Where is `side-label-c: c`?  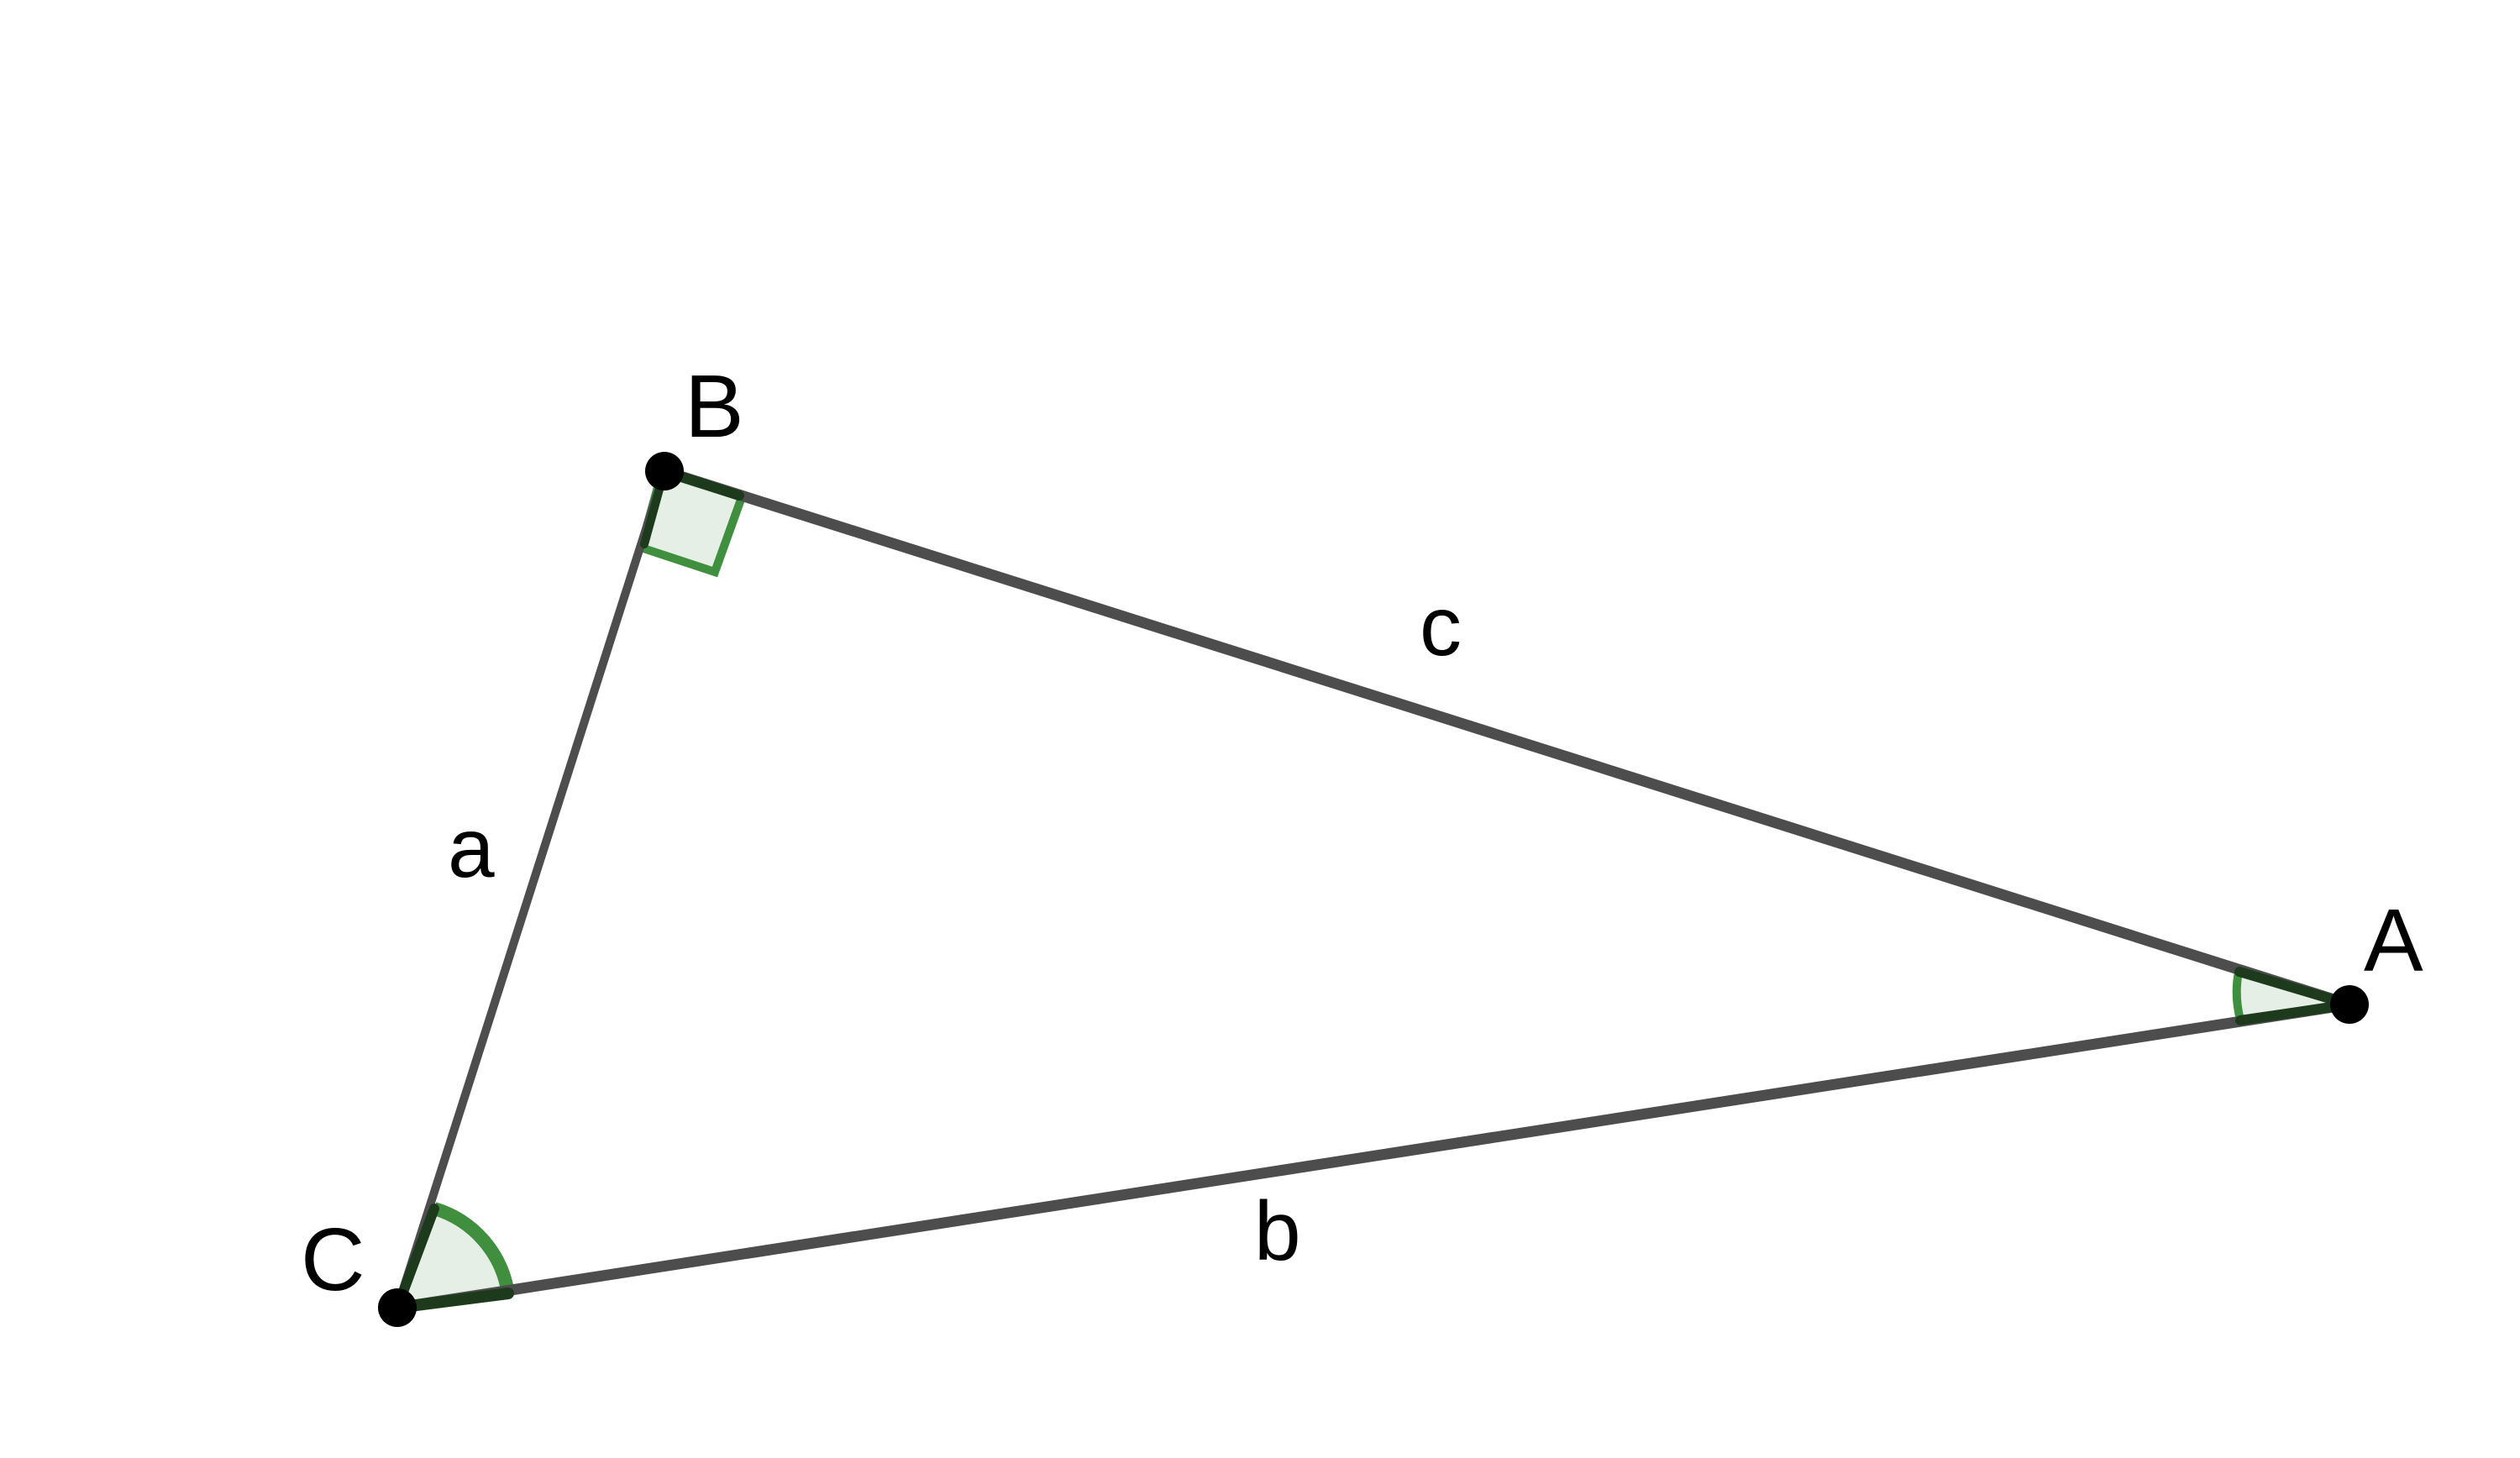 side-label-c: c is located at coordinates (1441, 627).